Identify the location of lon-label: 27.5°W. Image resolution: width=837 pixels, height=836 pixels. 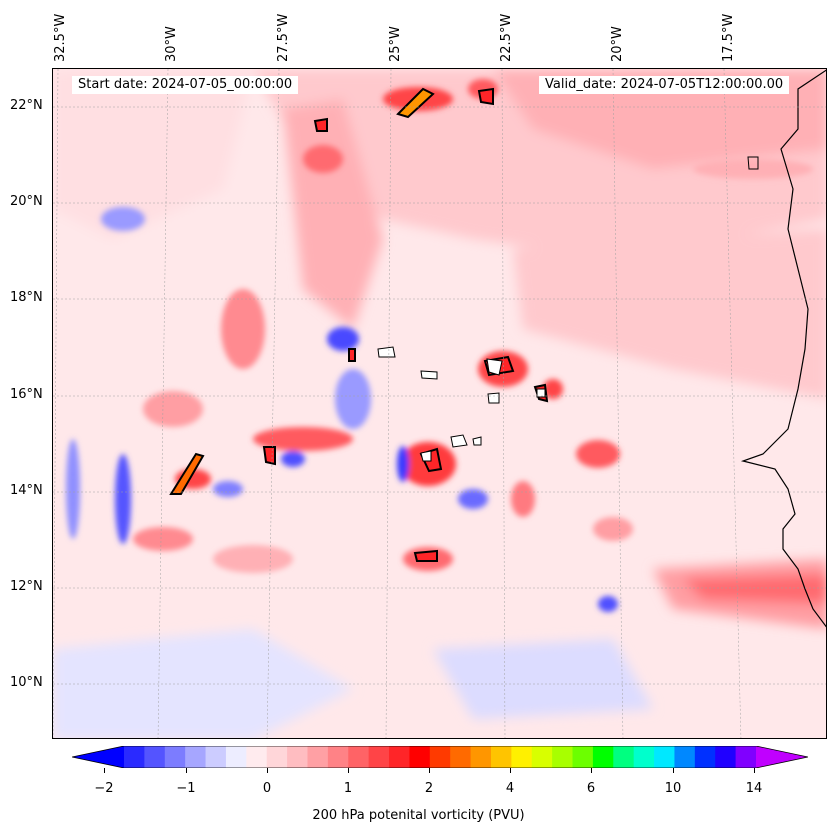
(283, 37).